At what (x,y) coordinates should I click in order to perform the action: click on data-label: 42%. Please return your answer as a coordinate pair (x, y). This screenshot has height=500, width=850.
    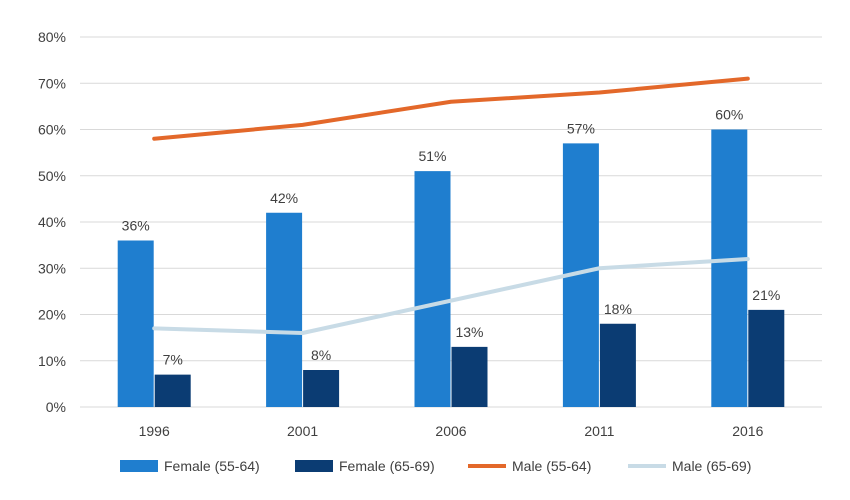
    Looking at the image, I should click on (284, 198).